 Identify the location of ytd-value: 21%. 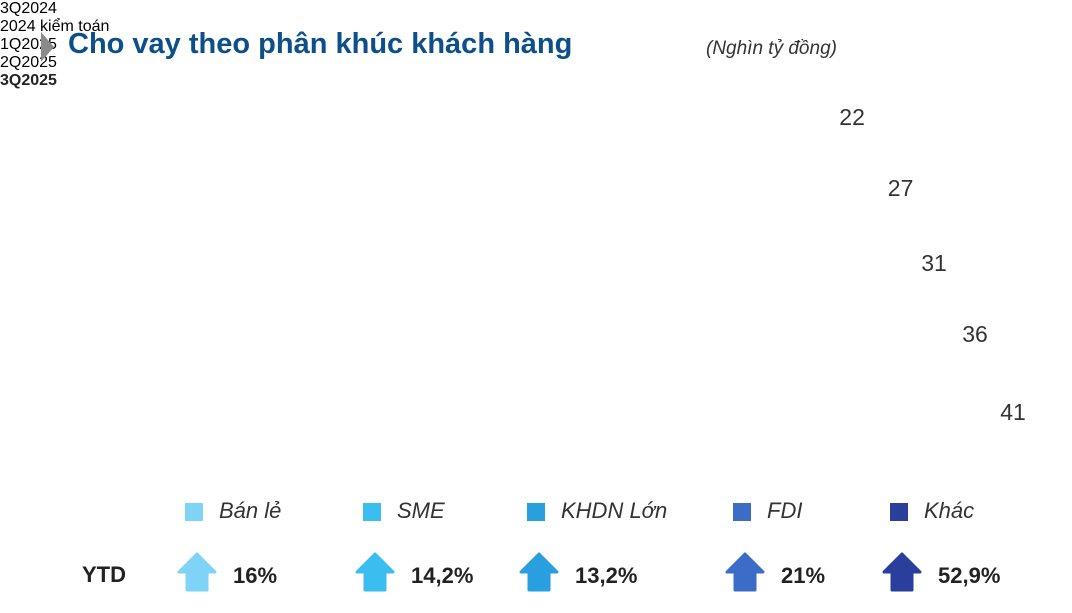
(803, 575).